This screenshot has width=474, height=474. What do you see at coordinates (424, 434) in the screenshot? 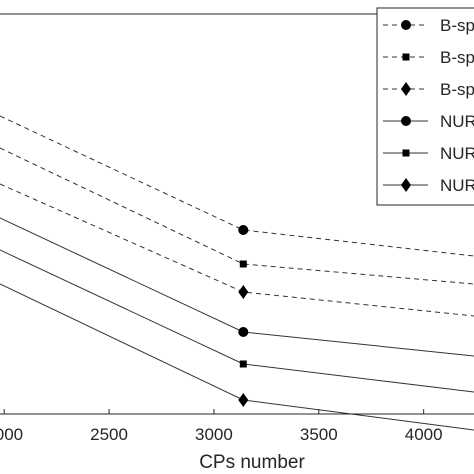
I see `x-tick-label: 4000` at bounding box center [424, 434].